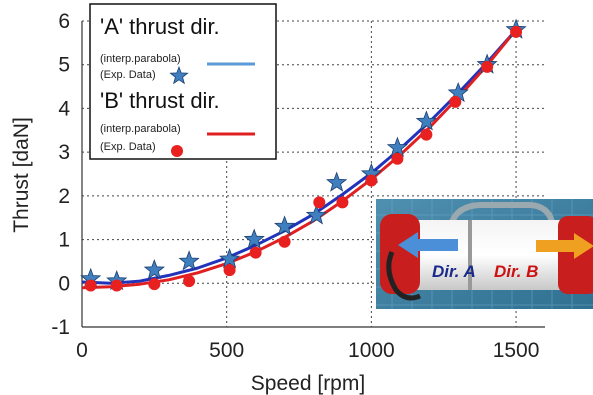  What do you see at coordinates (177, 151) in the screenshot?
I see `legend-dot-marker-b` at bounding box center [177, 151].